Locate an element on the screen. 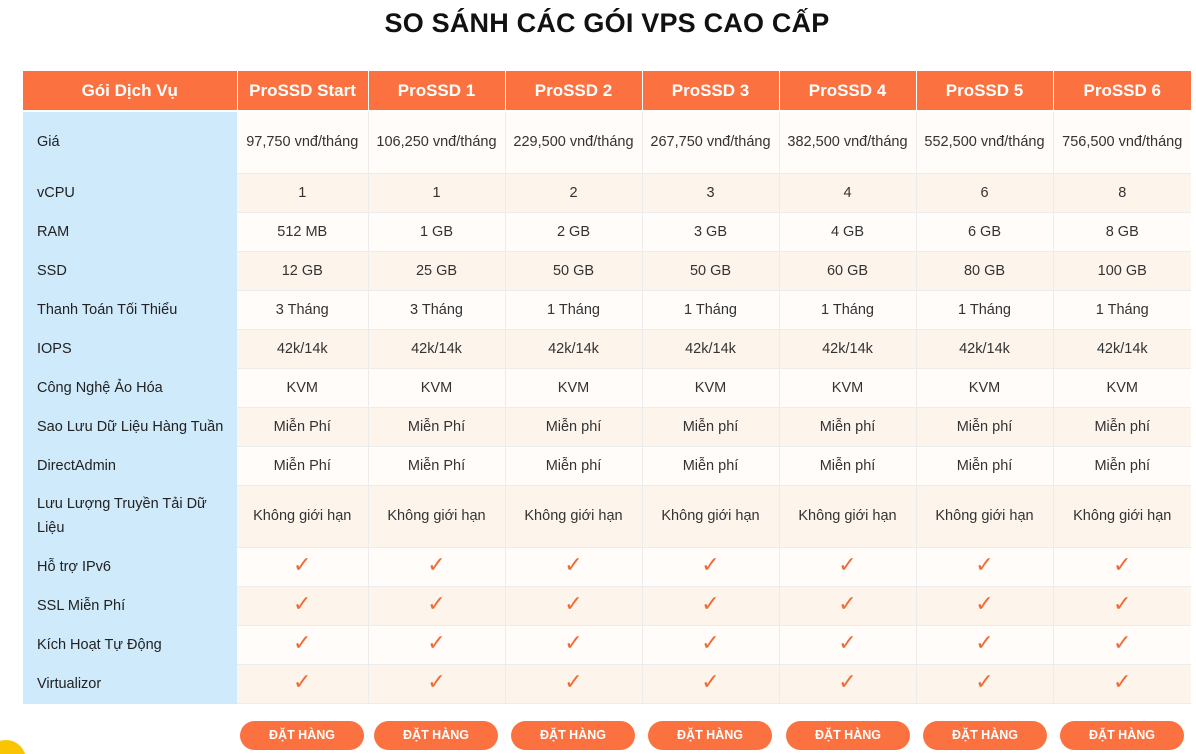 This screenshot has height=754, width=1196. header-plan: ProSSD 5 is located at coordinates (985, 91).